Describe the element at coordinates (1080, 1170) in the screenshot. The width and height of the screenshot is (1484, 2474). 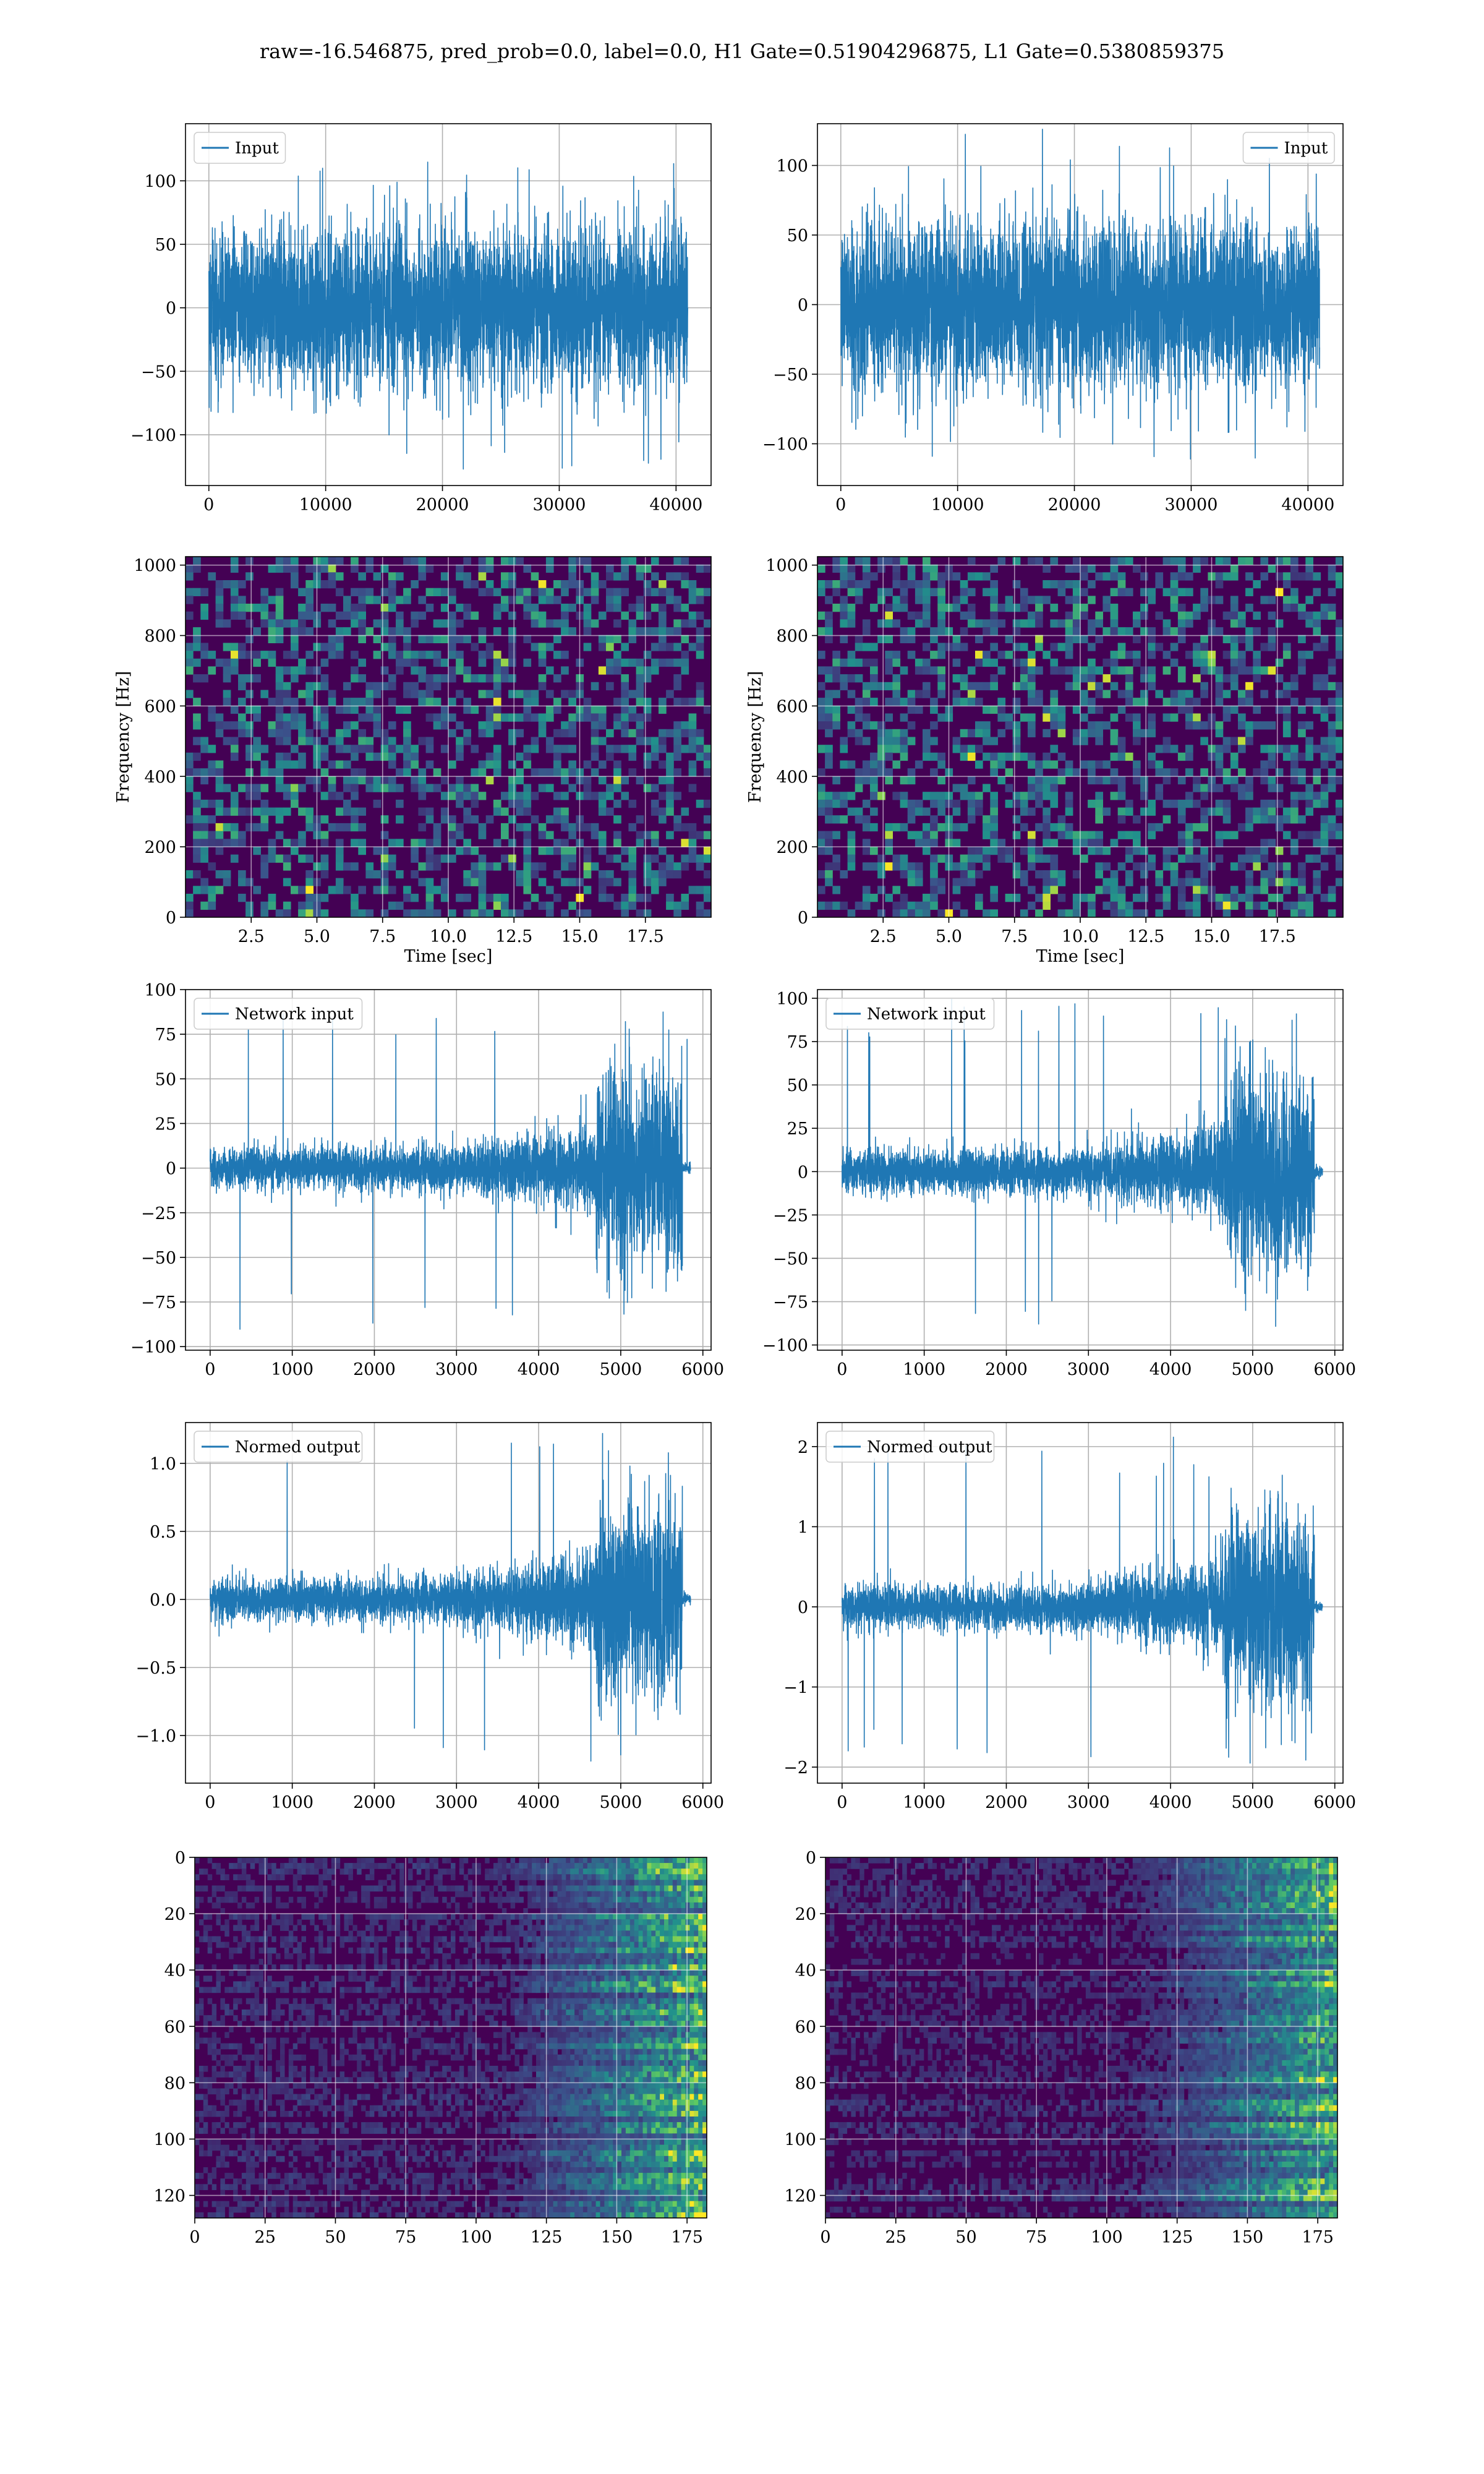
I see `plot-area` at that location.